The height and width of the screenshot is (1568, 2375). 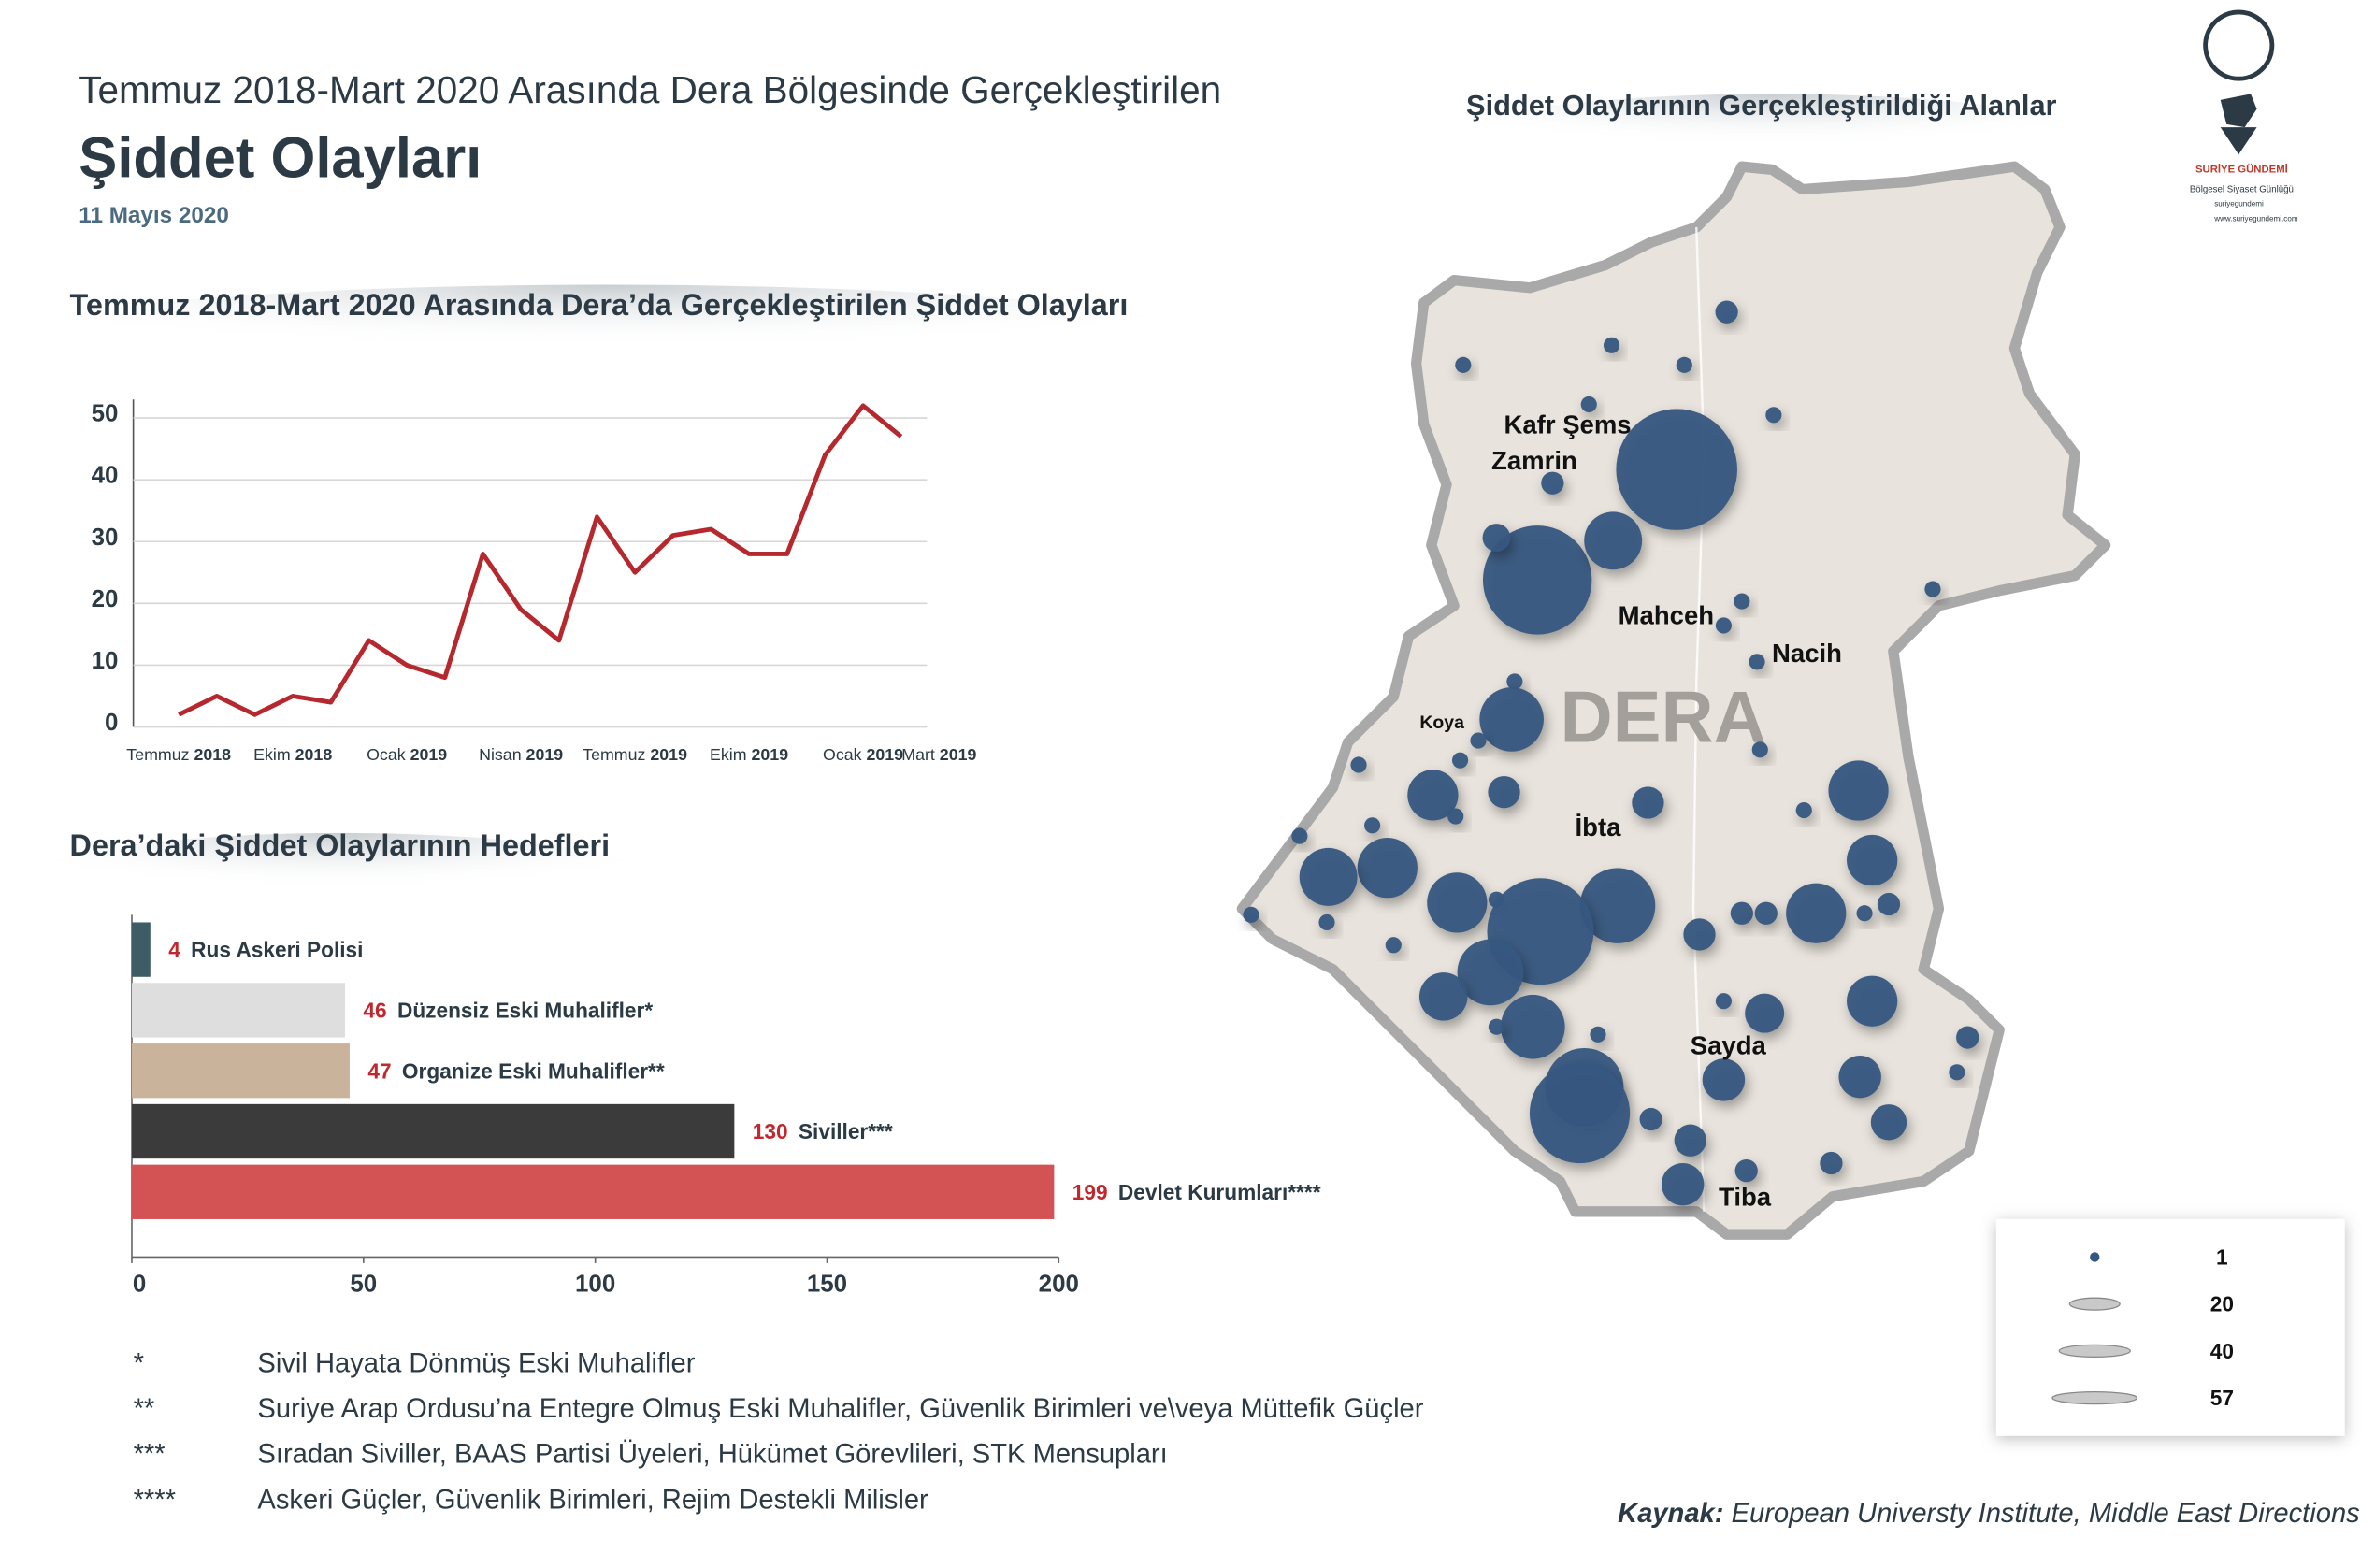 I want to click on x-tick-label: 100, so click(x=595, y=1285).